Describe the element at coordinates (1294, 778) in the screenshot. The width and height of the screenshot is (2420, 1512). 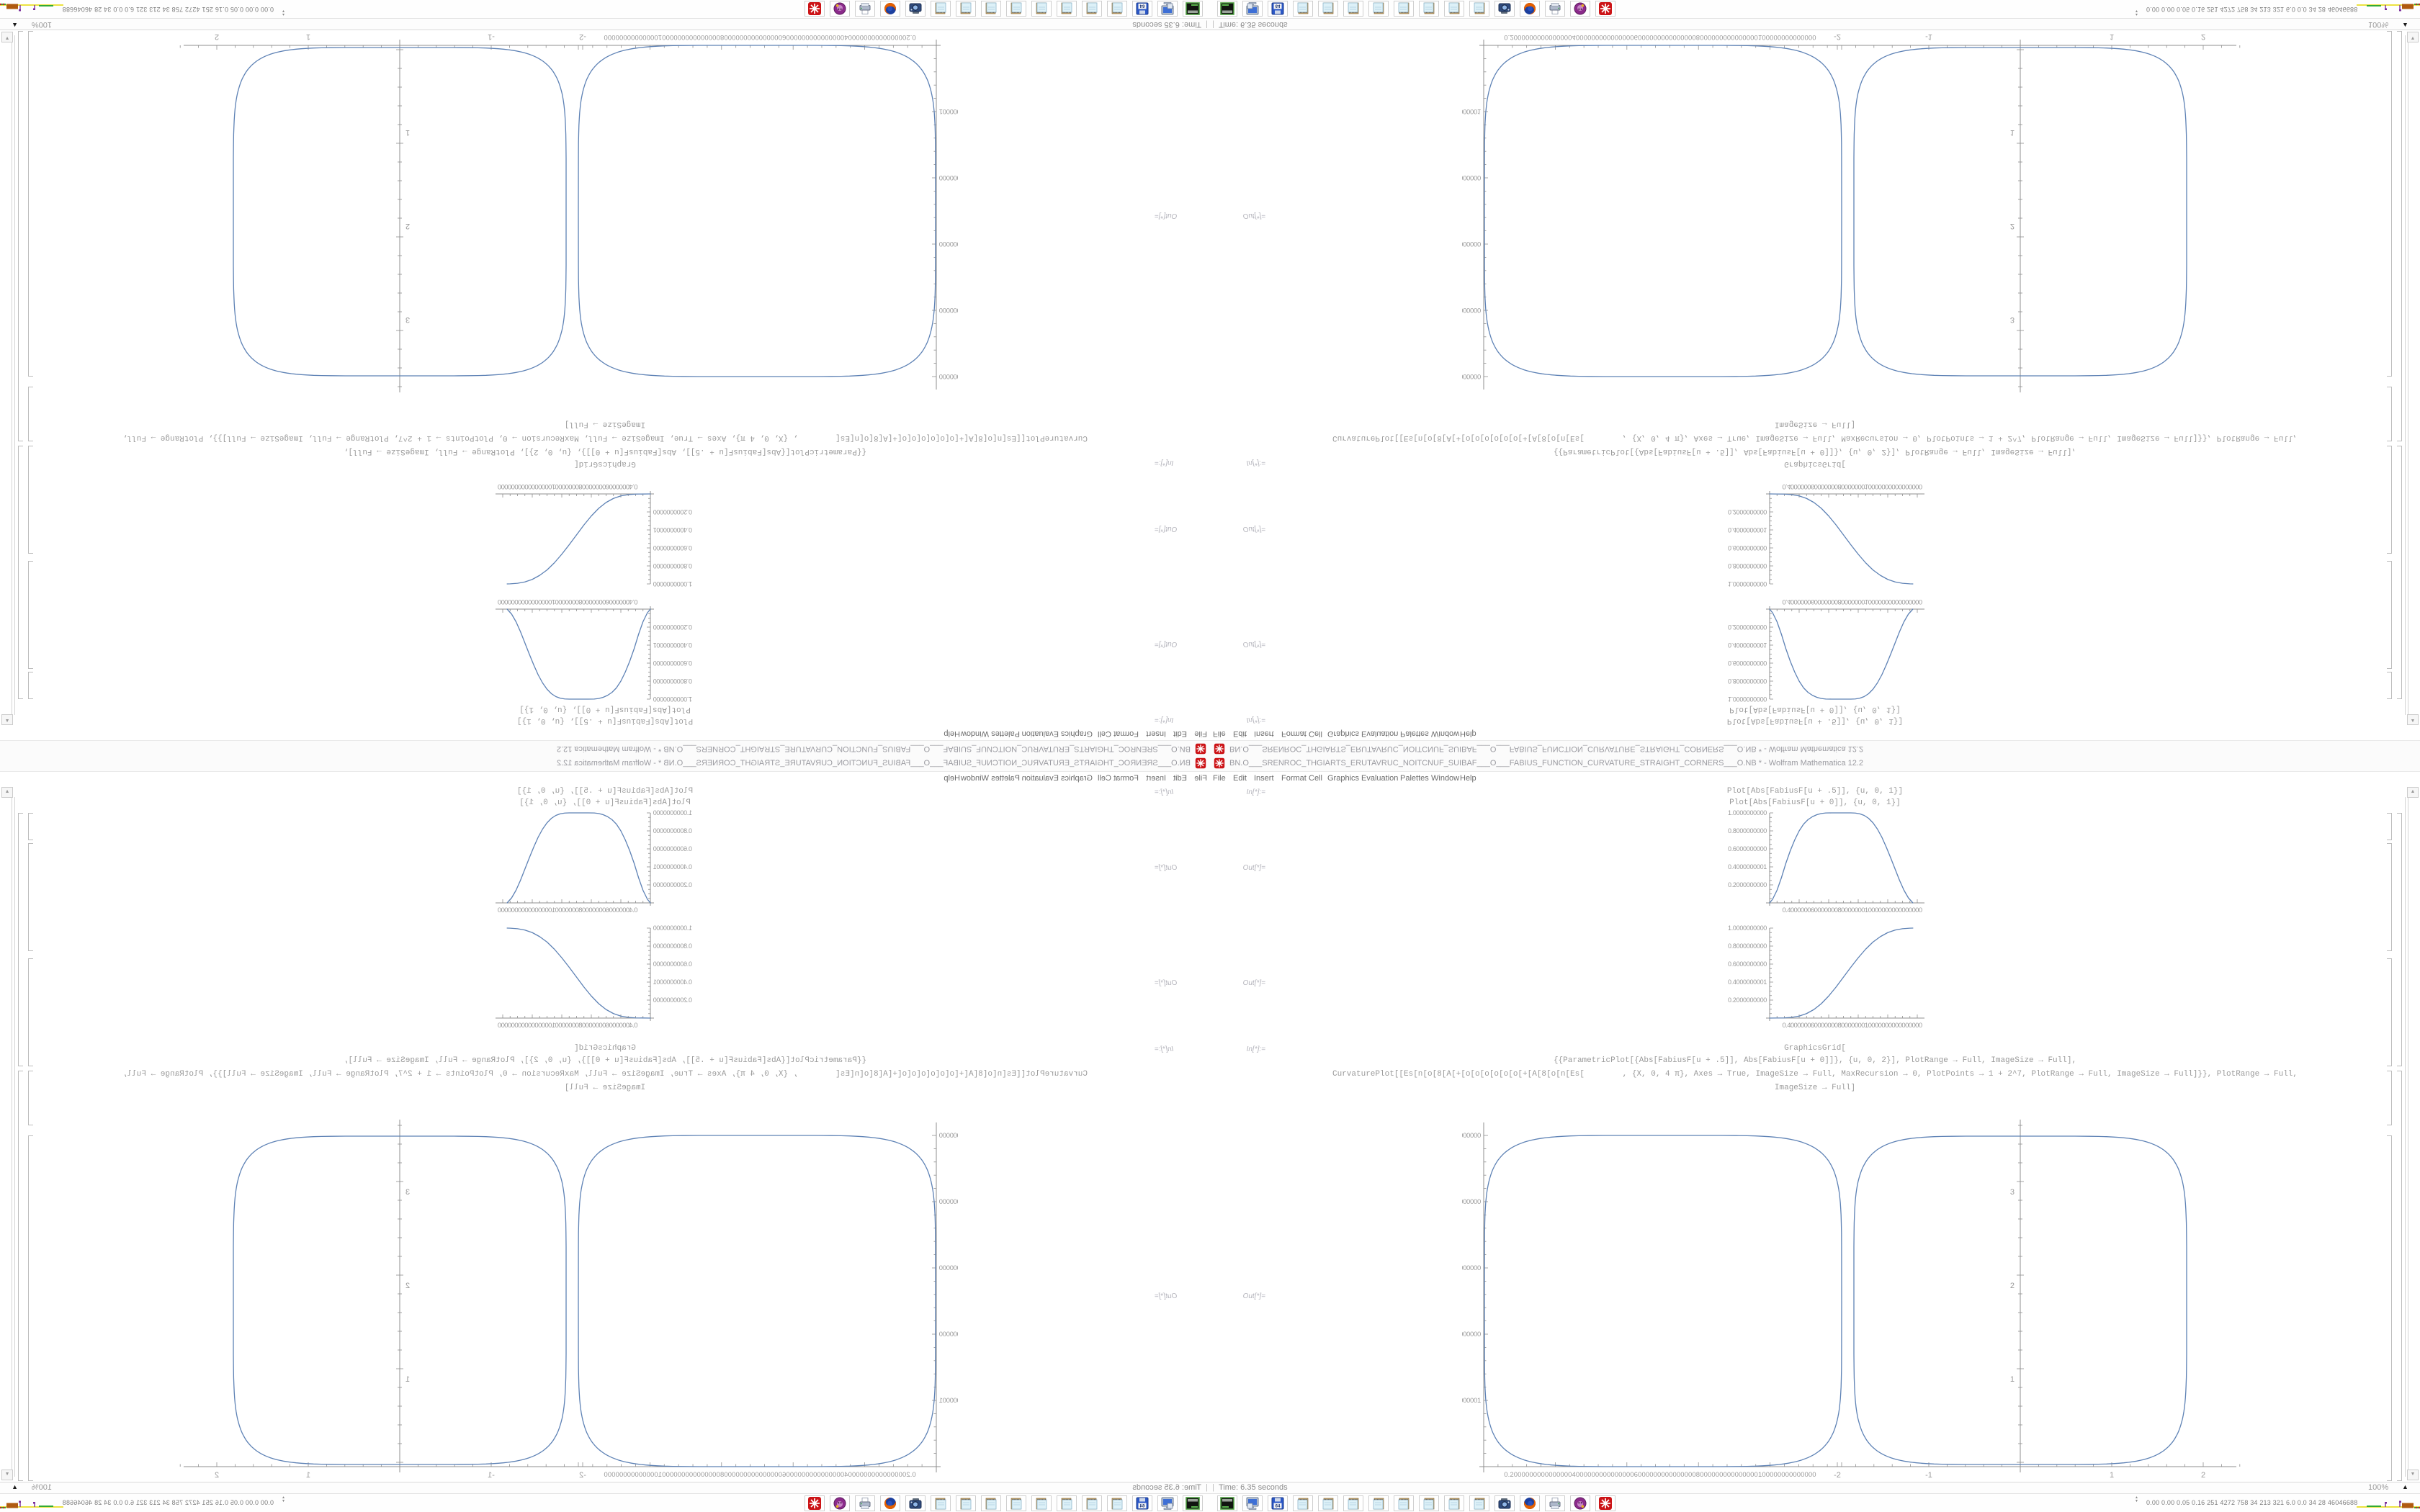
I see `menu-item-format: Format` at that location.